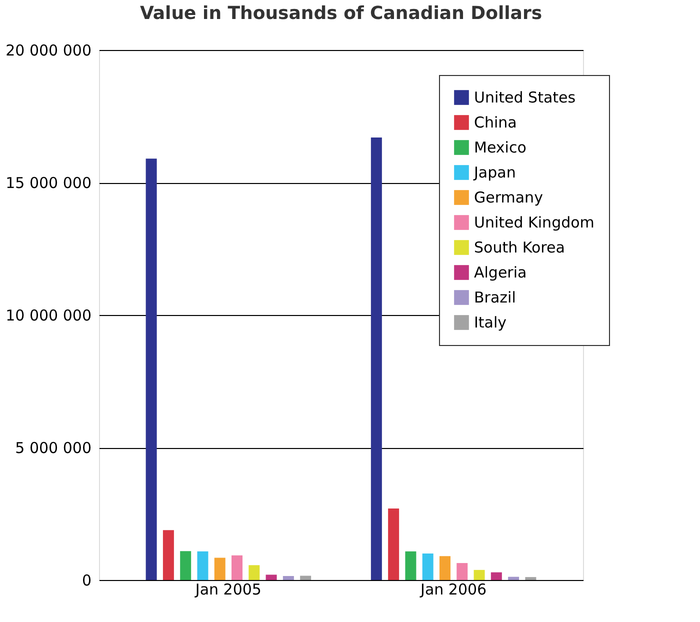 The image size is (700, 622). Describe the element at coordinates (519, 247) in the screenshot. I see `legend-label: South Korea` at that location.